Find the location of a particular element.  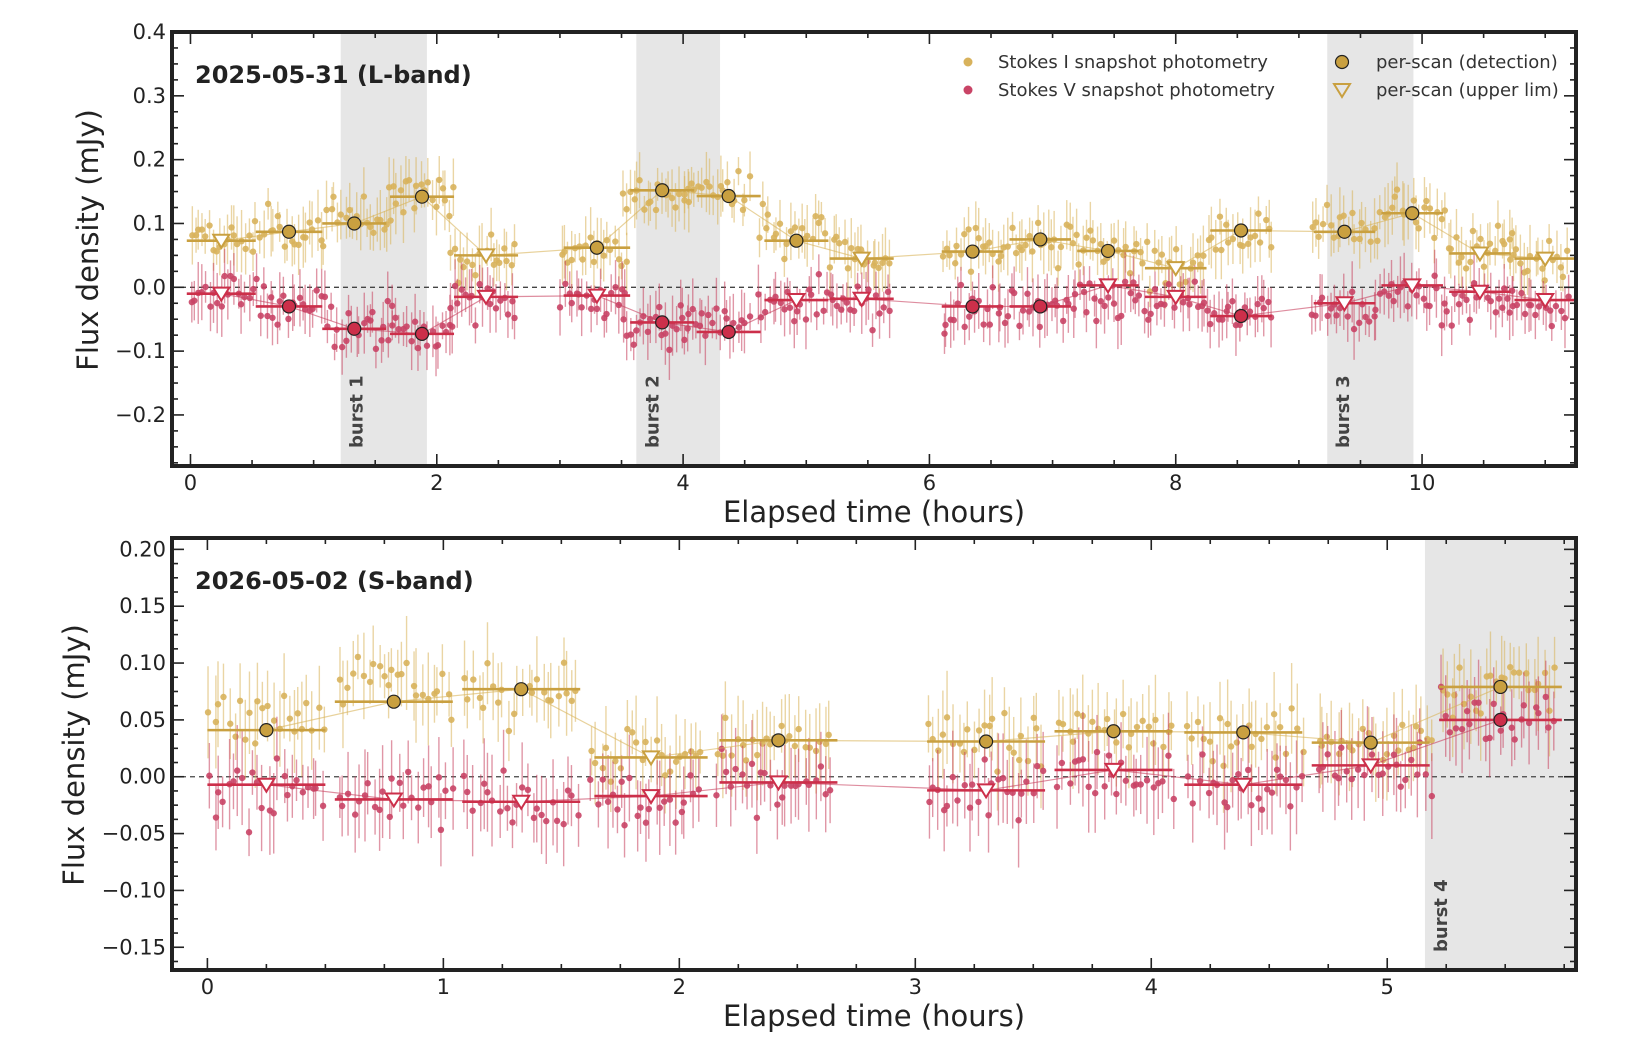

y-tick-label: −0.10 is located at coordinates (134, 890).